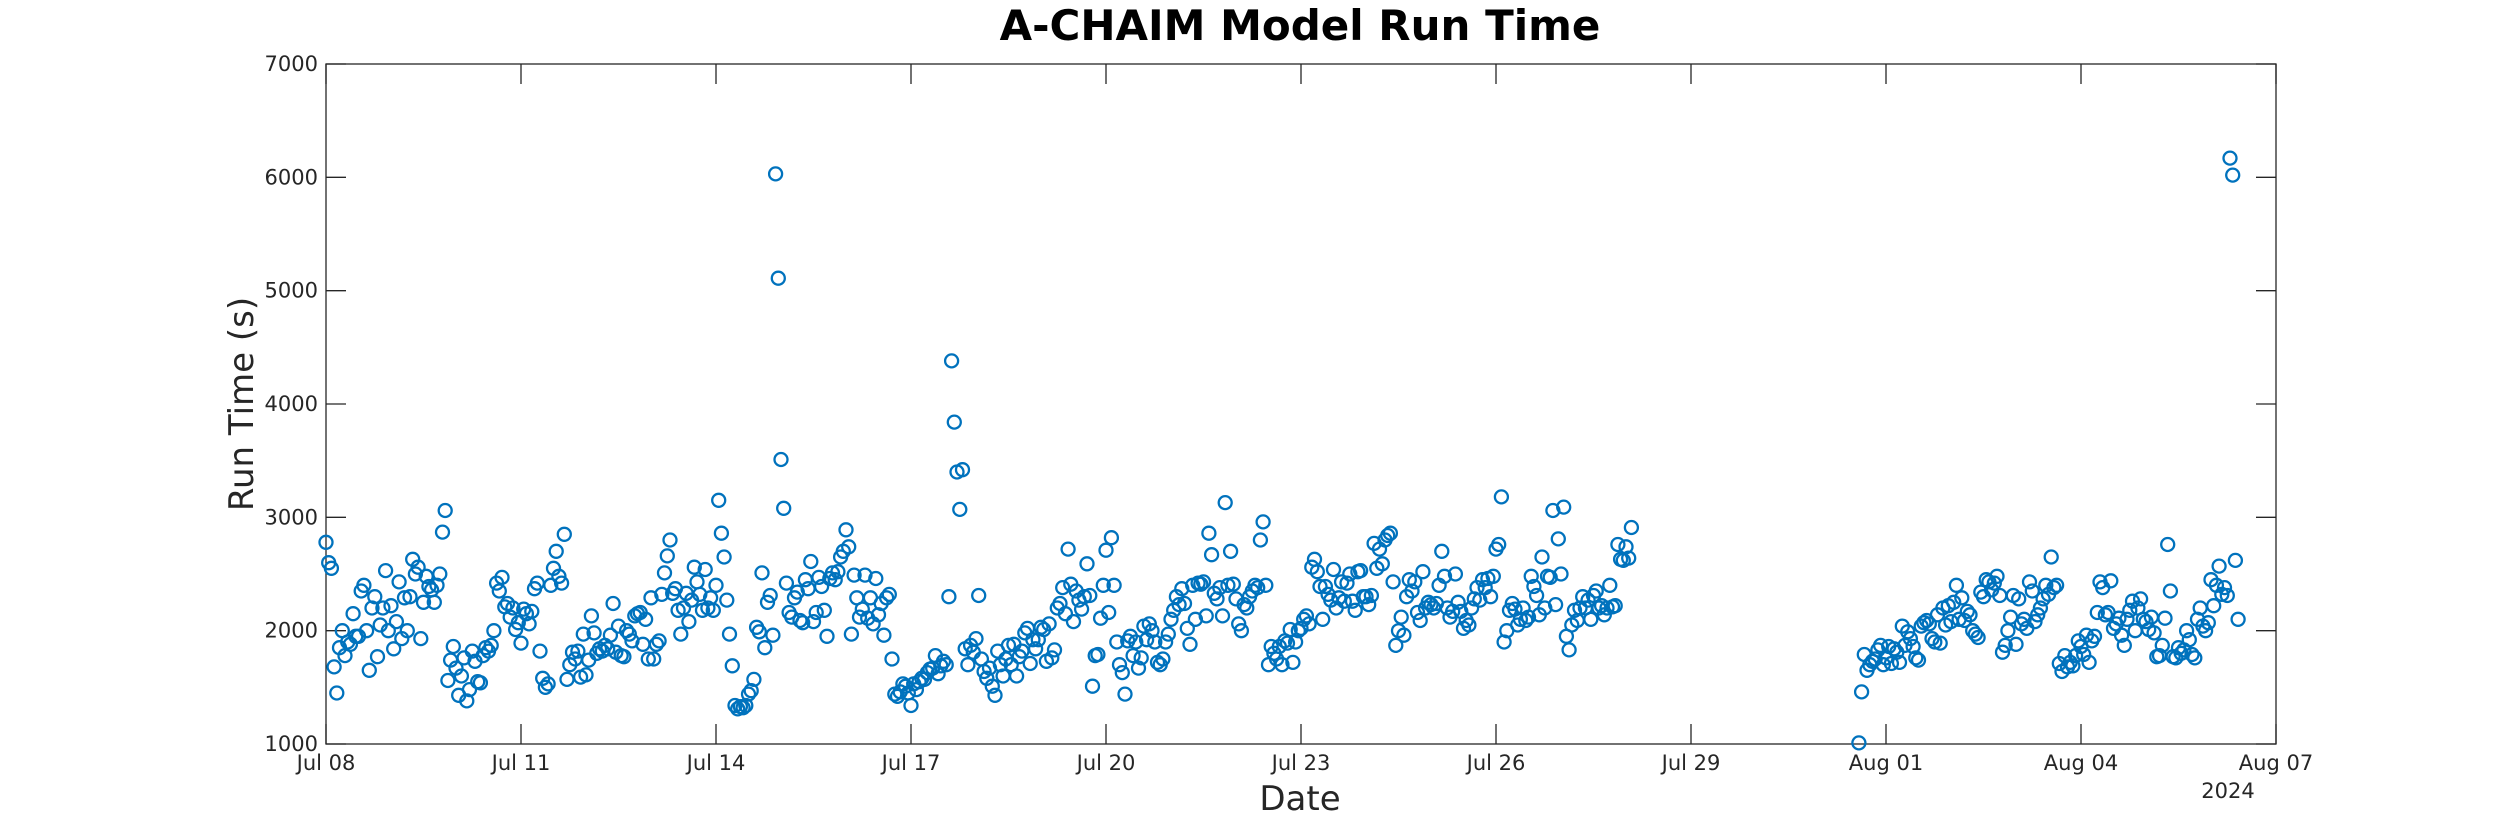 The width and height of the screenshot is (2500, 833). What do you see at coordinates (291, 177) in the screenshot?
I see `y-tick-label: 6000` at bounding box center [291, 177].